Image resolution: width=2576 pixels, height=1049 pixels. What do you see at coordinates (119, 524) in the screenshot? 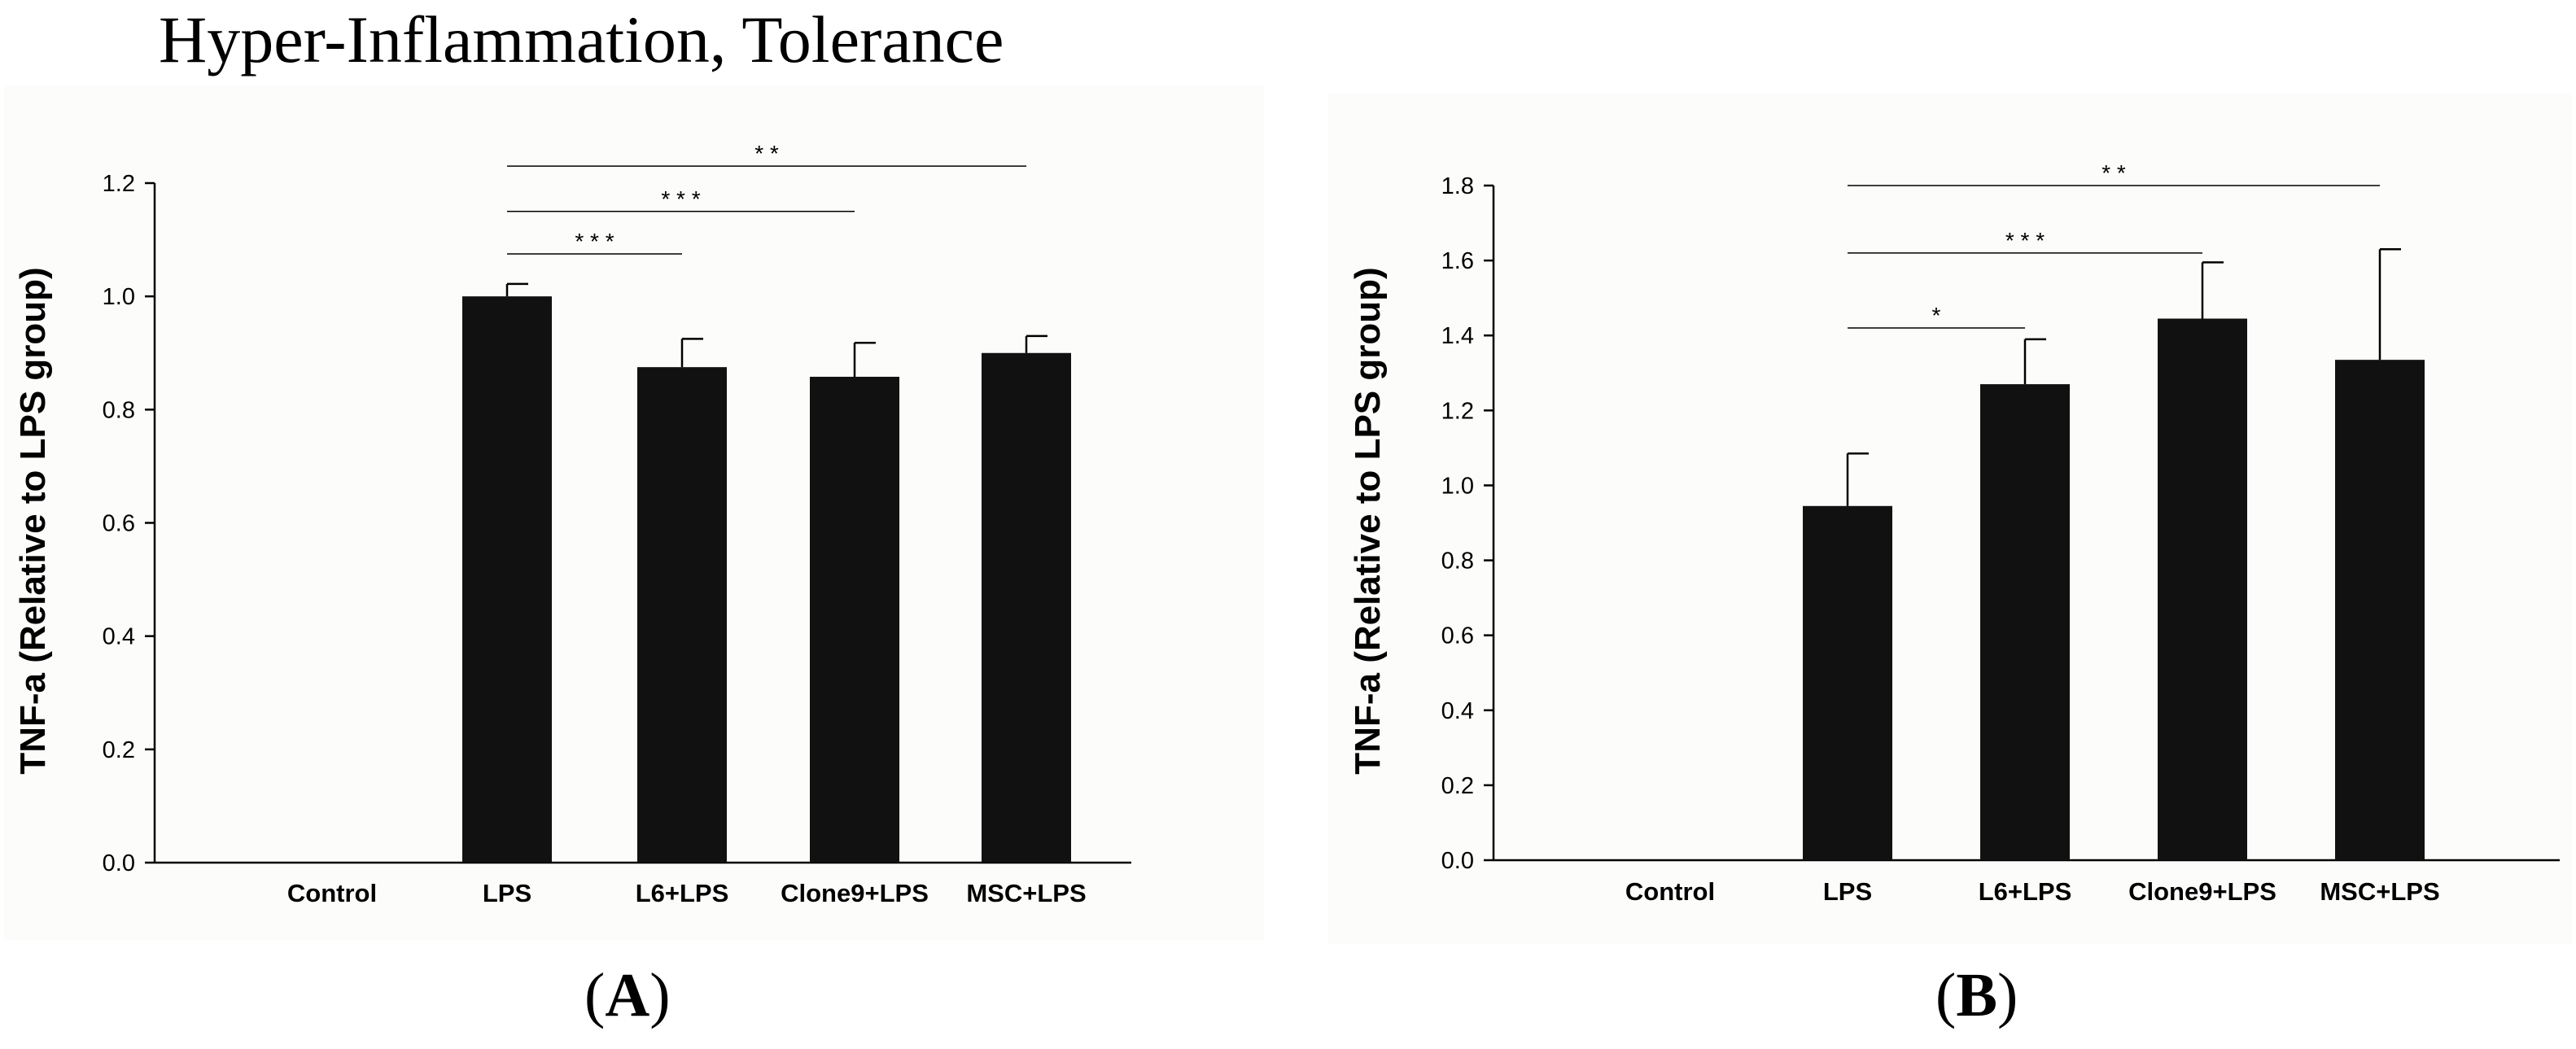
I see `panel-a-y-tick-label: 0.6` at bounding box center [119, 524].